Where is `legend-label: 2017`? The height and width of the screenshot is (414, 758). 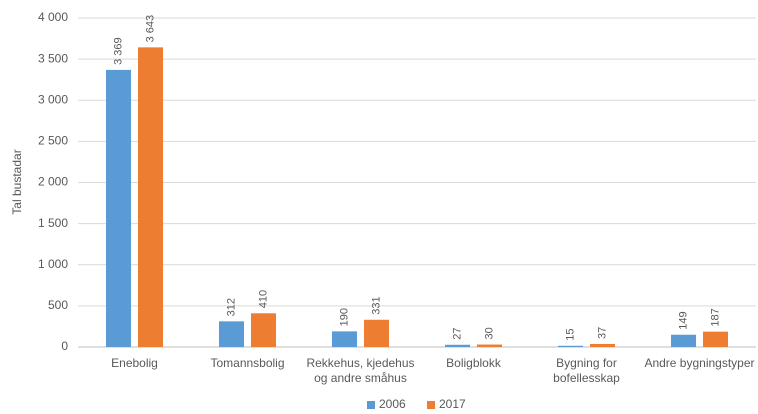
legend-label: 2017 is located at coordinates (452, 404).